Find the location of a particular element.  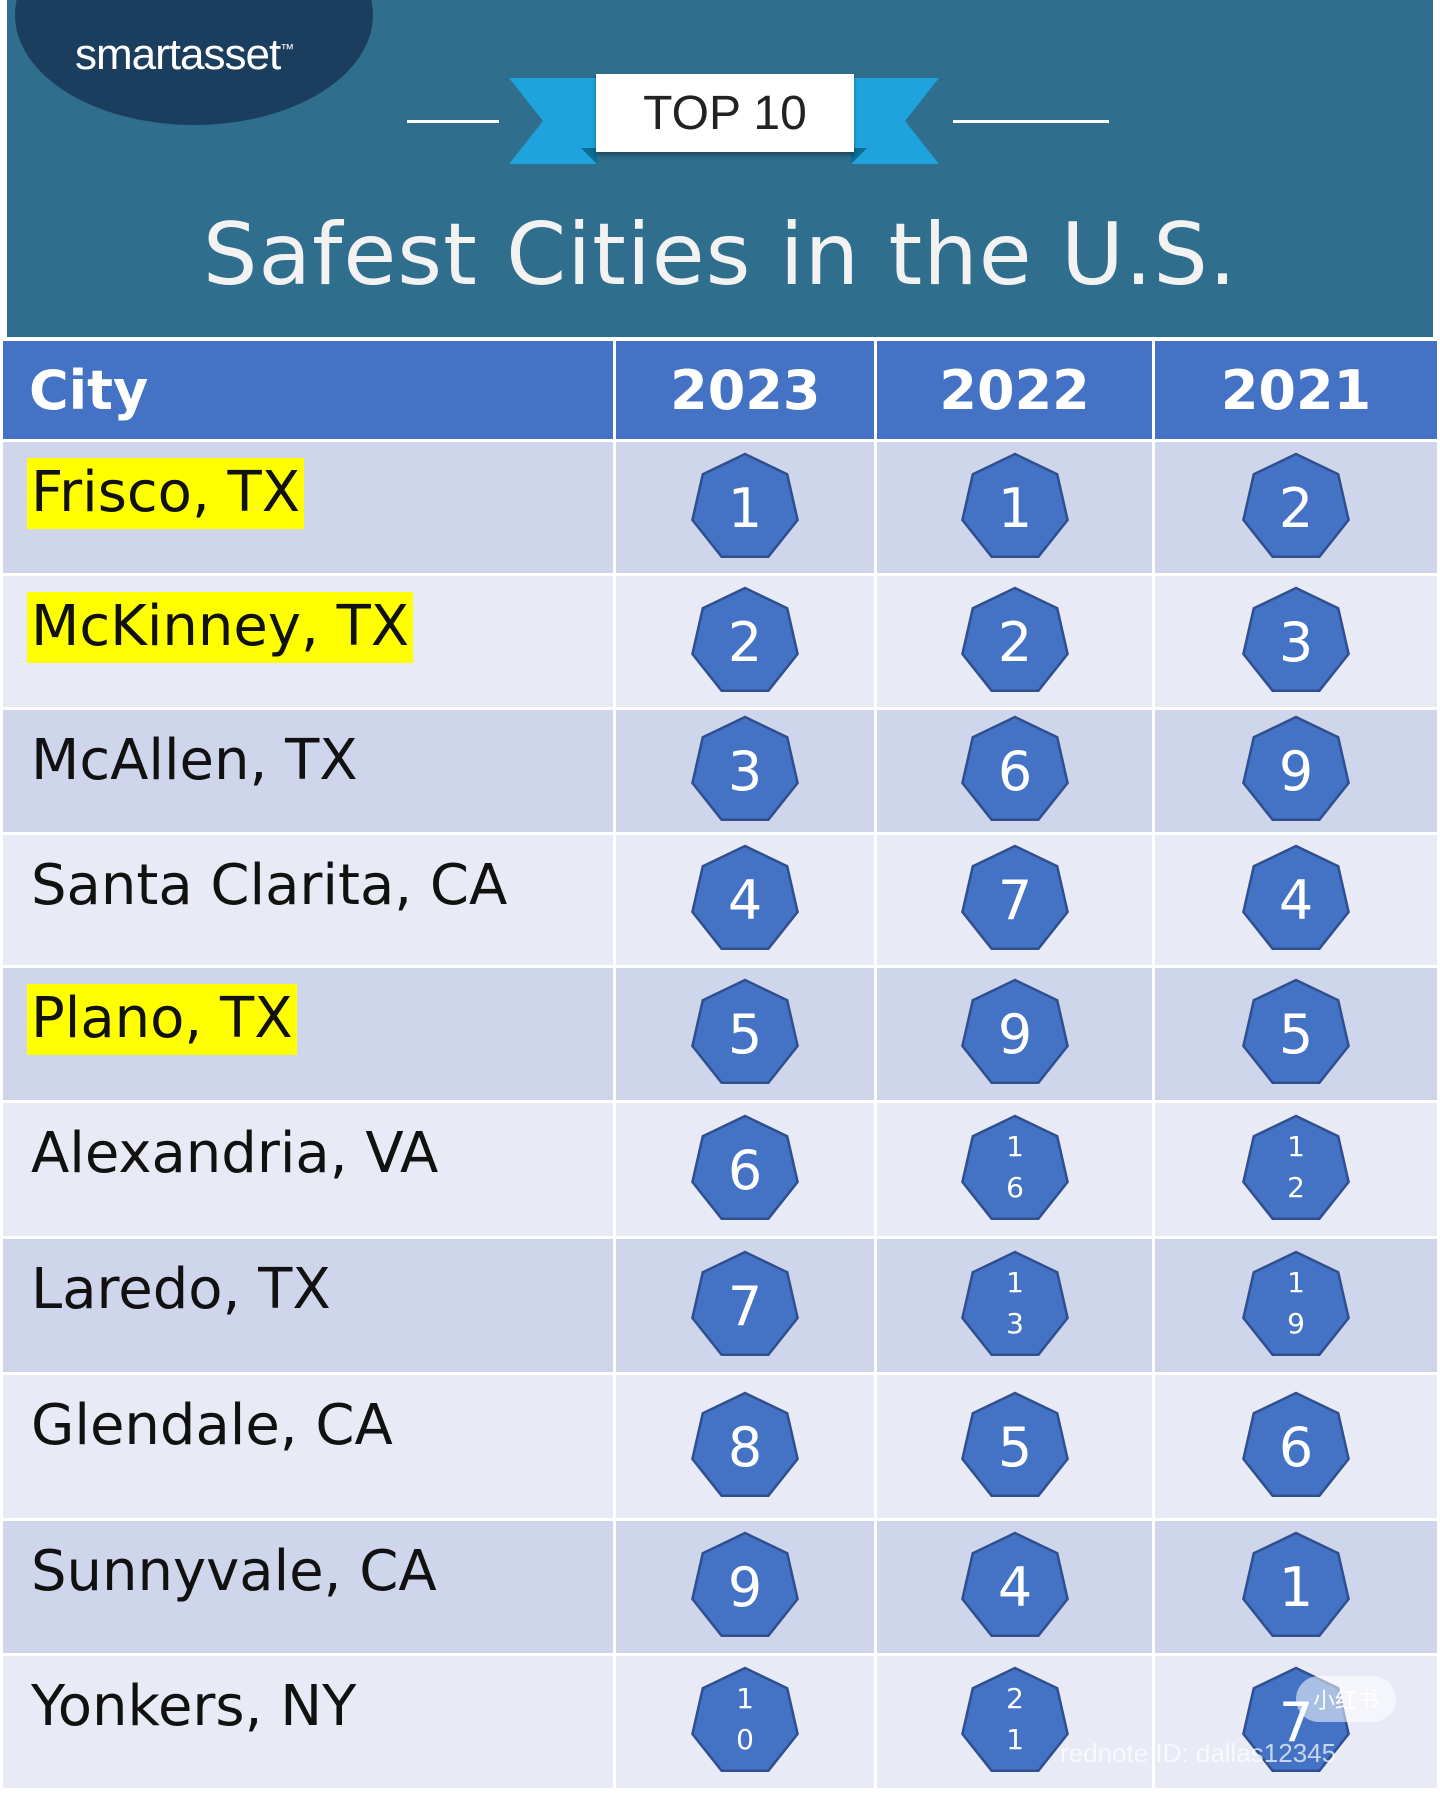

city-cell: Glendale, CA is located at coordinates (308, 1446).